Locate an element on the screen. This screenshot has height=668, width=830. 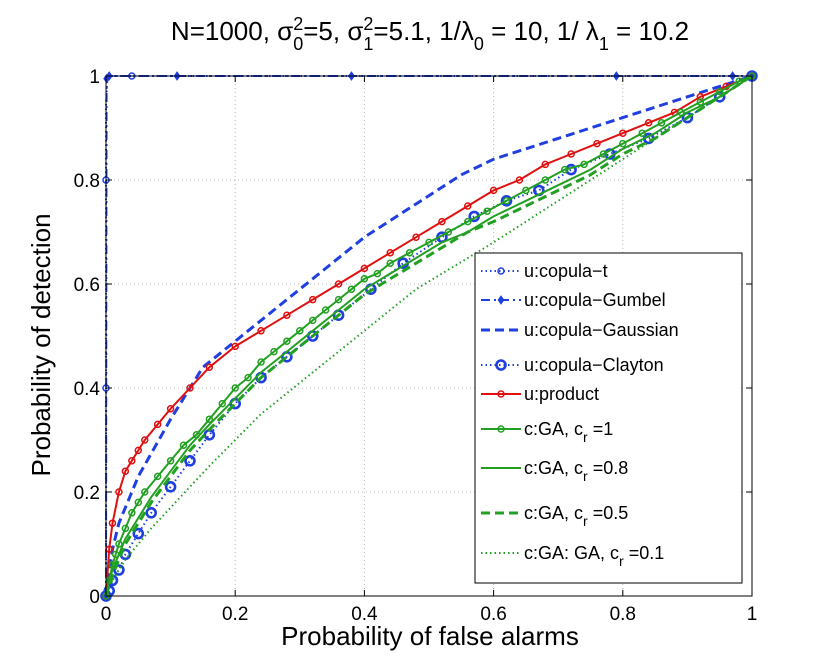
legend-label-tail: =0.8 is located at coordinates (608, 468).